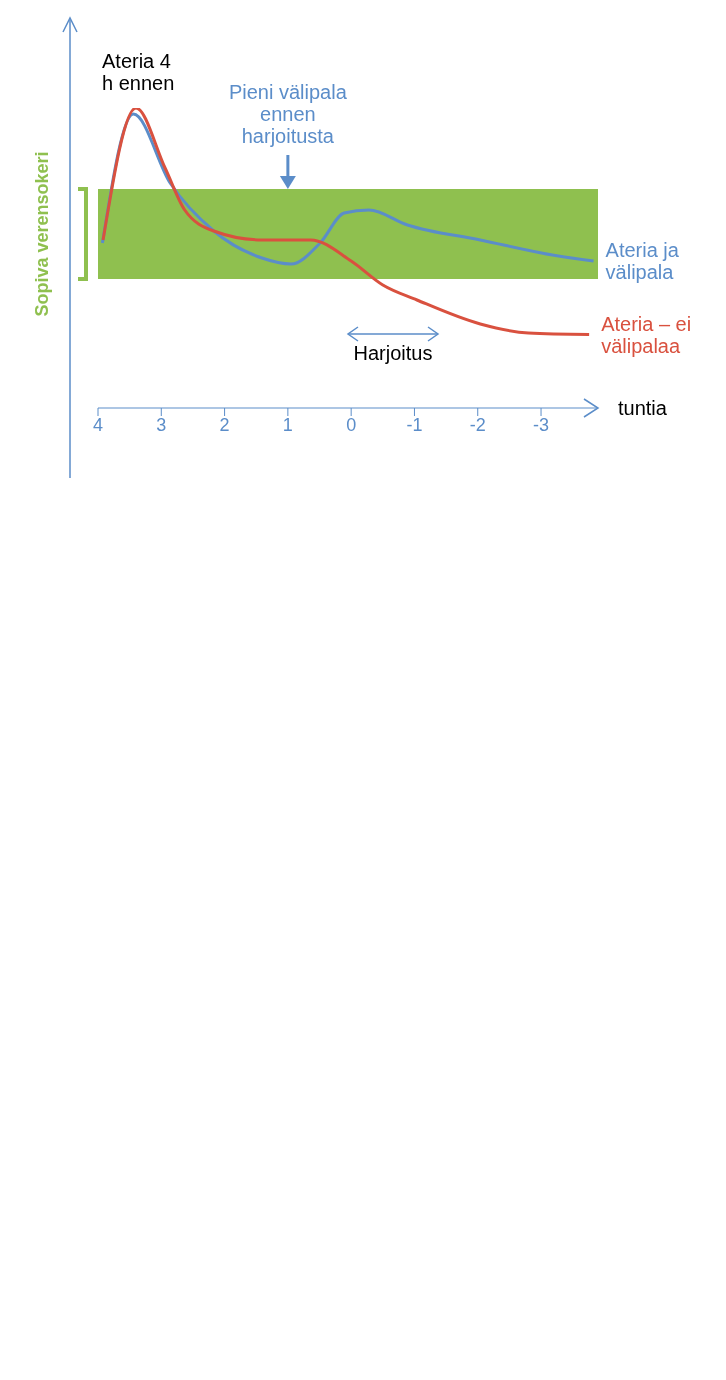 Image resolution: width=726 pixels, height=1380 pixels. Describe the element at coordinates (477, 424) in the screenshot. I see `x-tick-label: -2` at that location.